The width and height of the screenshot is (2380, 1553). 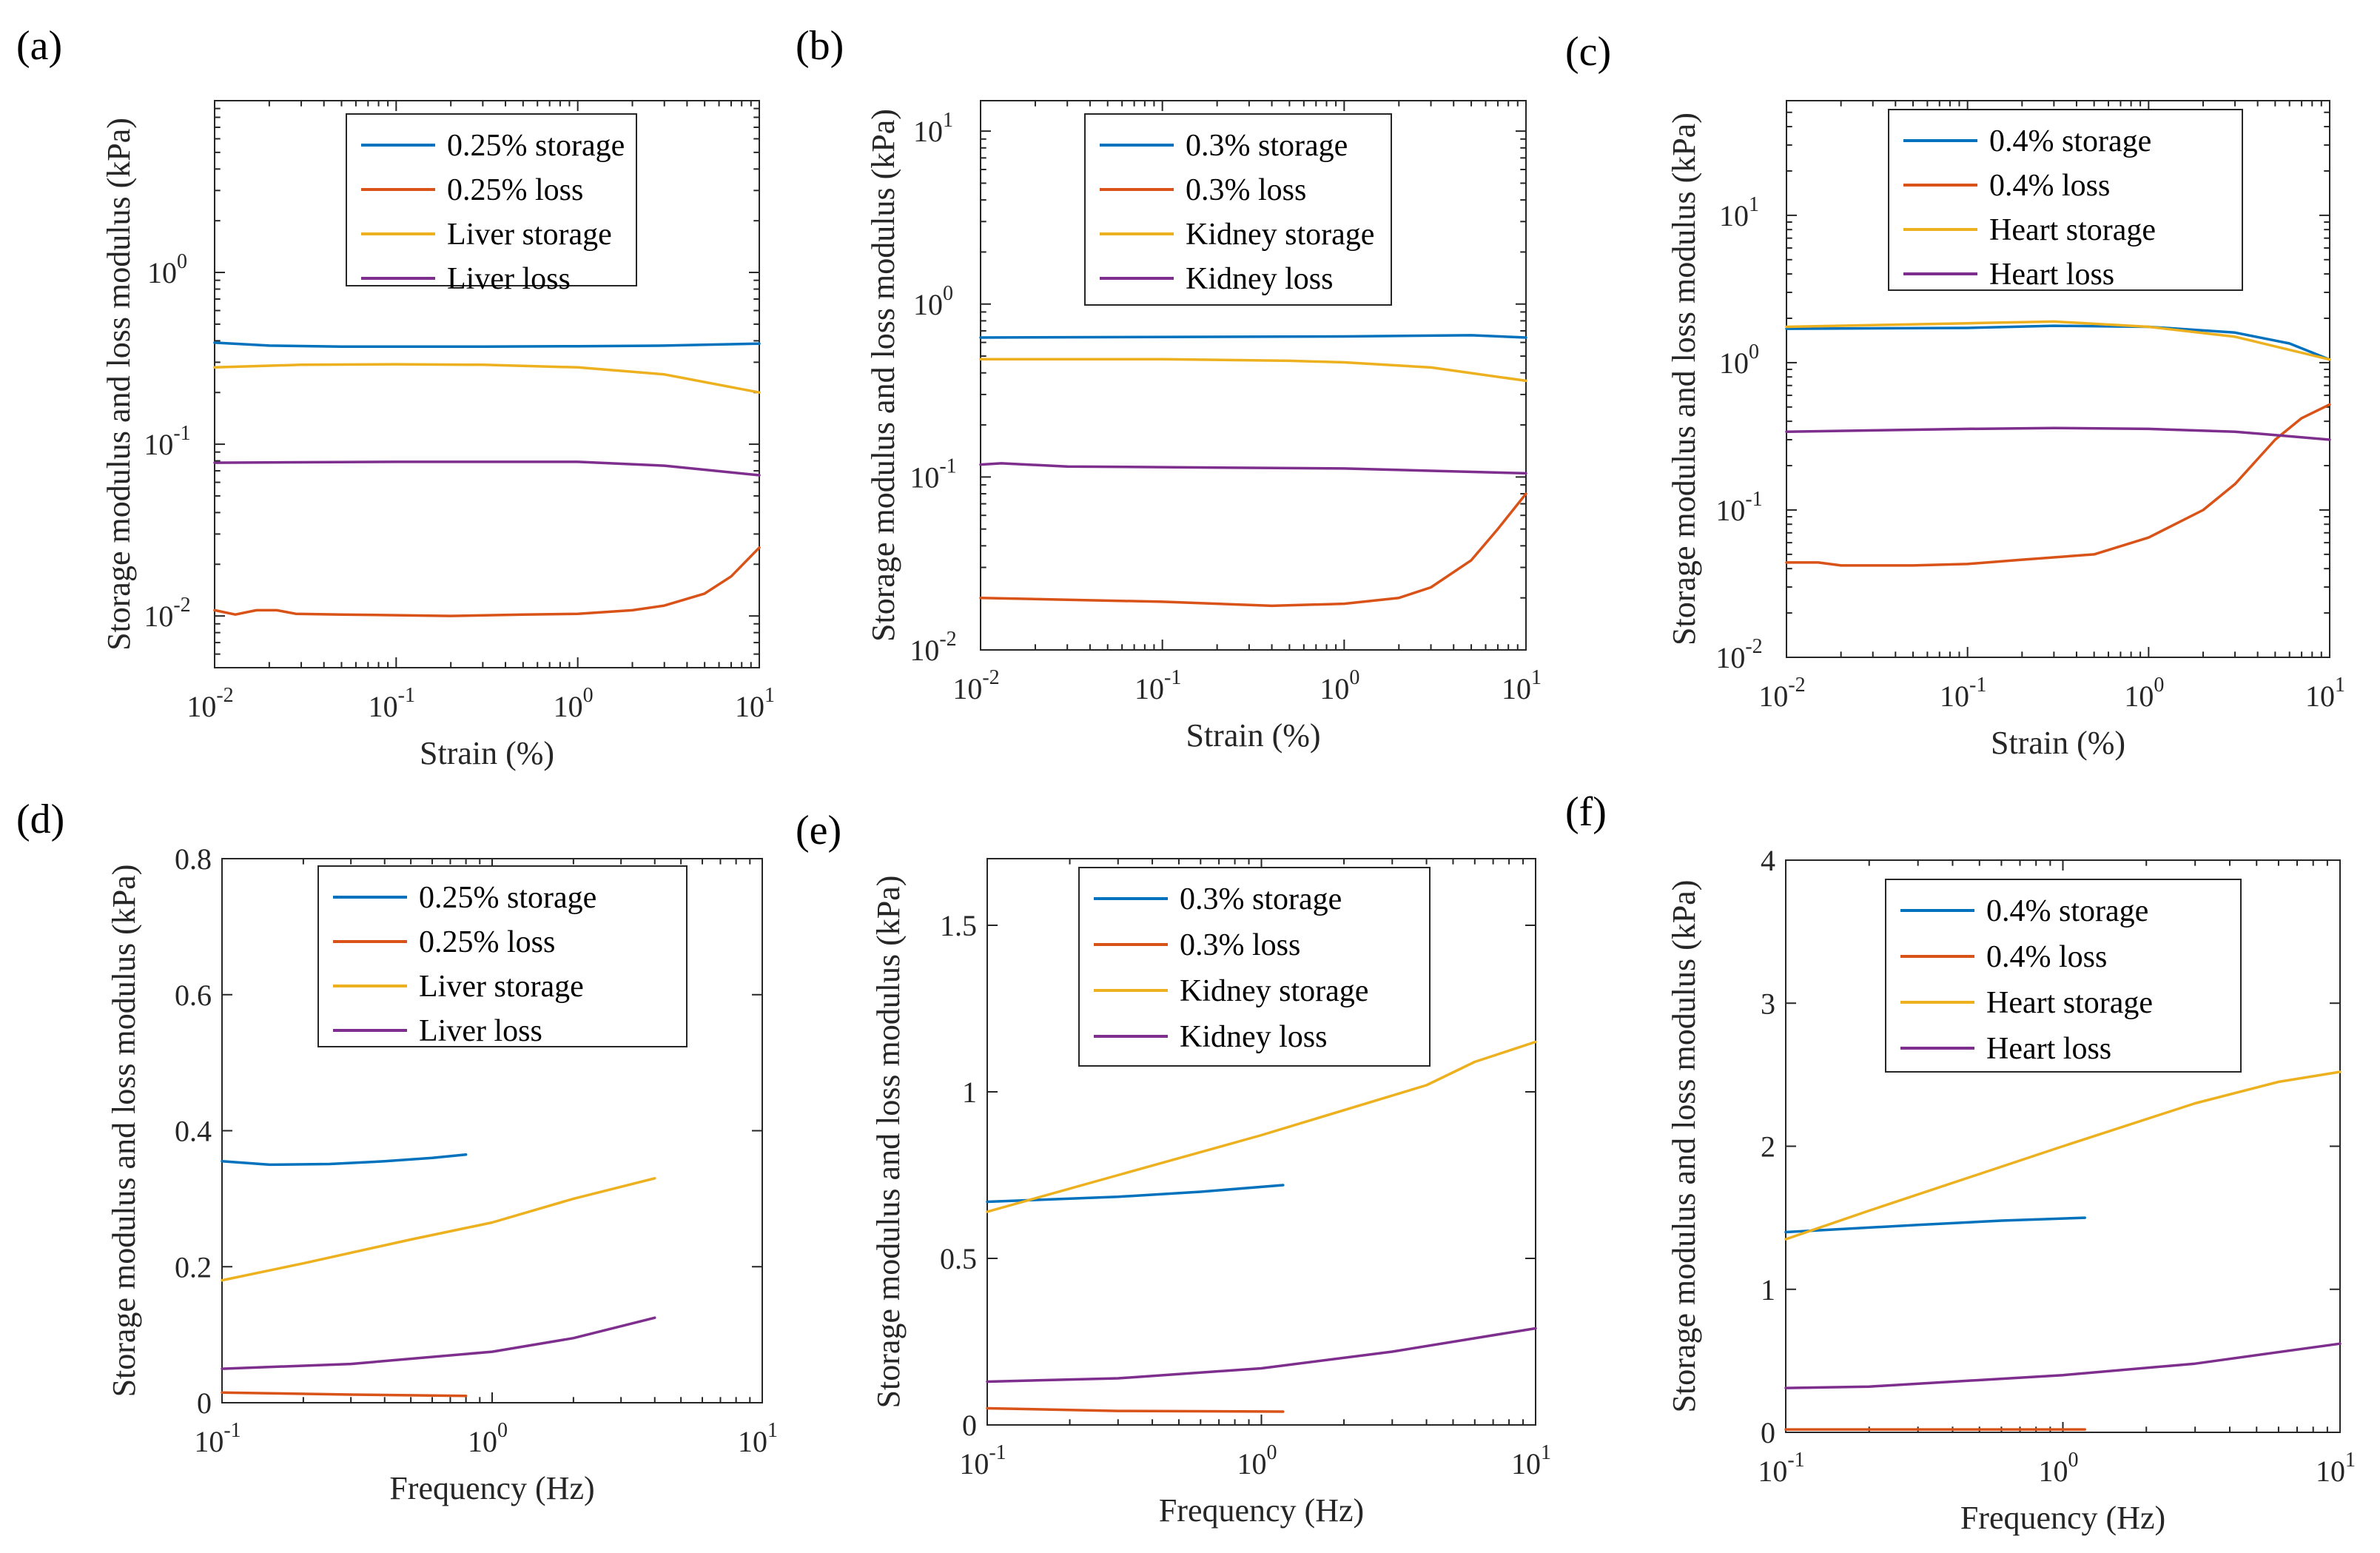 What do you see at coordinates (2051, 275) in the screenshot?
I see `legend-entry: Heart loss` at bounding box center [2051, 275].